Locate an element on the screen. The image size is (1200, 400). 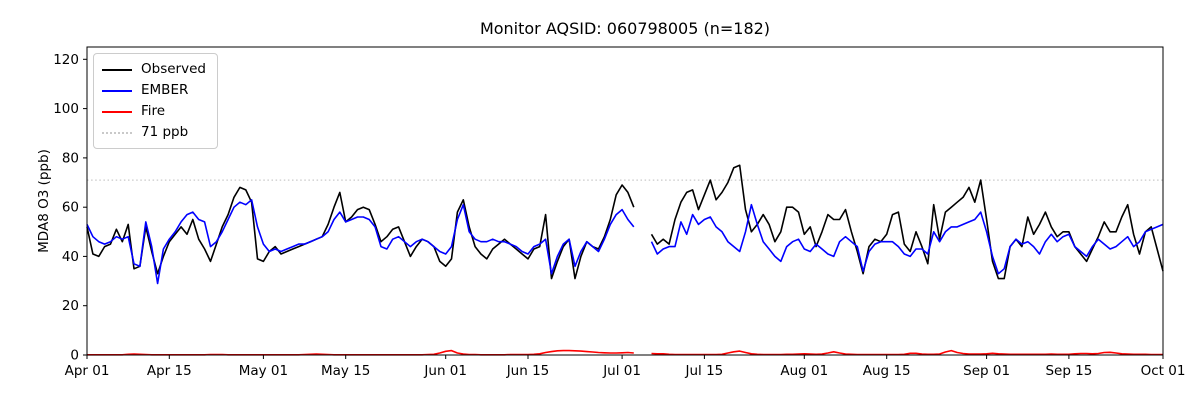
x-tick-label: Sep 15 is located at coordinates (1068, 371).